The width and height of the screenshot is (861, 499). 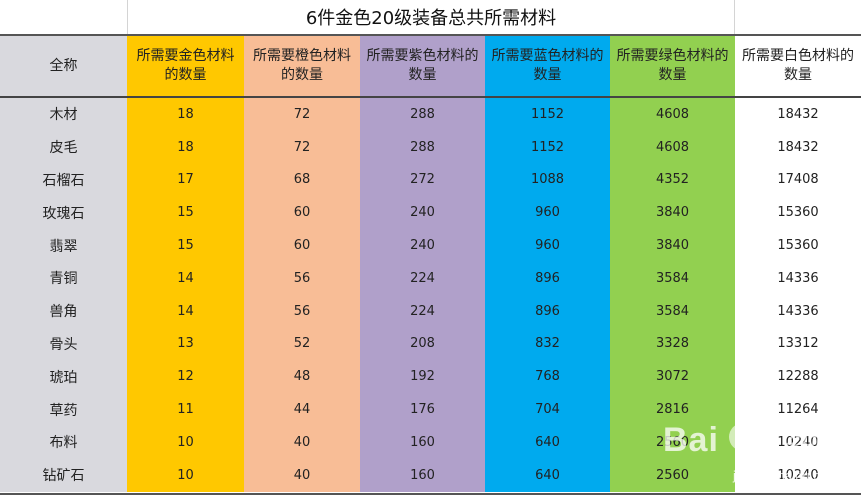 I want to click on cell-name: 钻矿石, so click(x=63, y=475).